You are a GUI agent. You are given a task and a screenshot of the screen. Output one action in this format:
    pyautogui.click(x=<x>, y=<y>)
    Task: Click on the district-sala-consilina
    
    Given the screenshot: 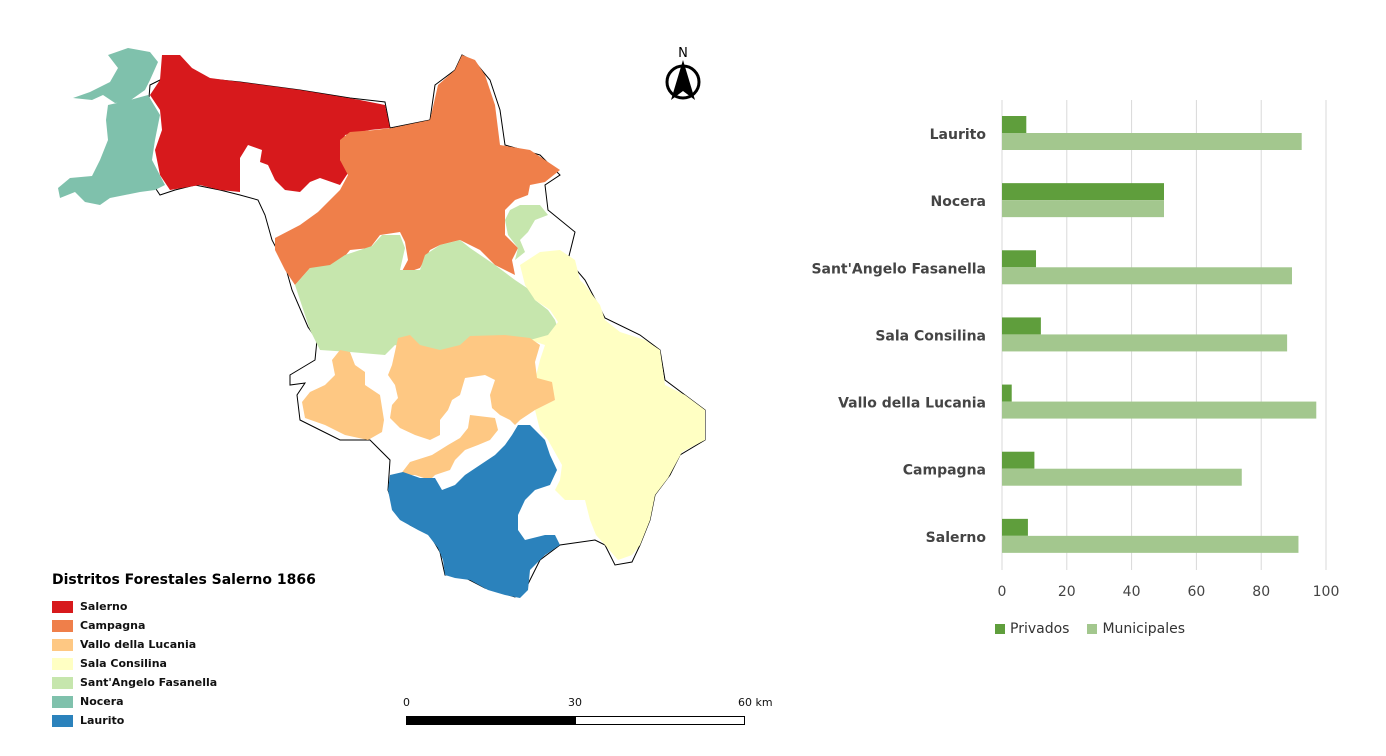 What is the action you would take?
    pyautogui.click(x=612, y=405)
    